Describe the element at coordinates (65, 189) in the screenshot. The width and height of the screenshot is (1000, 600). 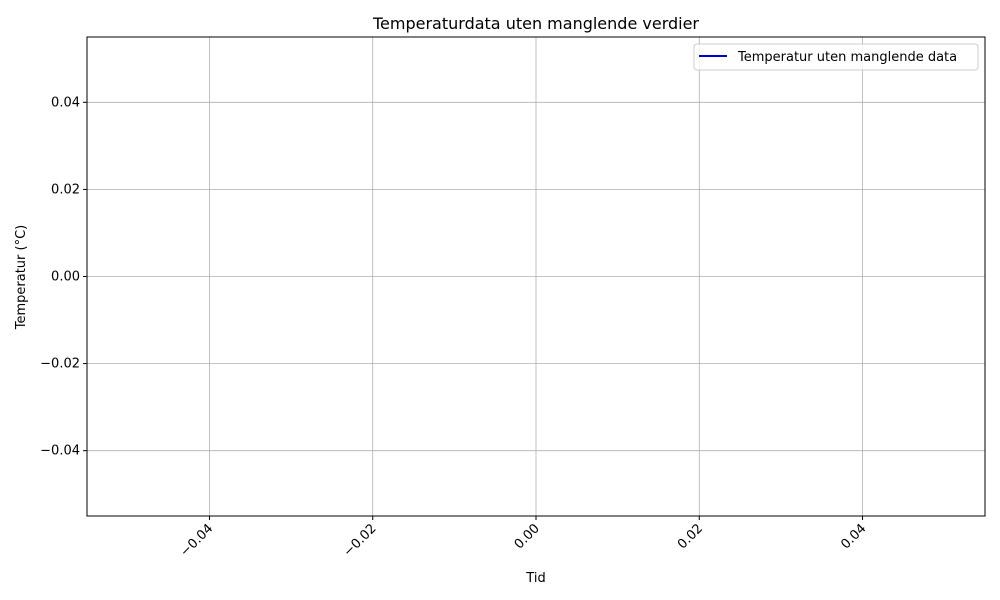
I see `y-tick-label: 0.02` at that location.